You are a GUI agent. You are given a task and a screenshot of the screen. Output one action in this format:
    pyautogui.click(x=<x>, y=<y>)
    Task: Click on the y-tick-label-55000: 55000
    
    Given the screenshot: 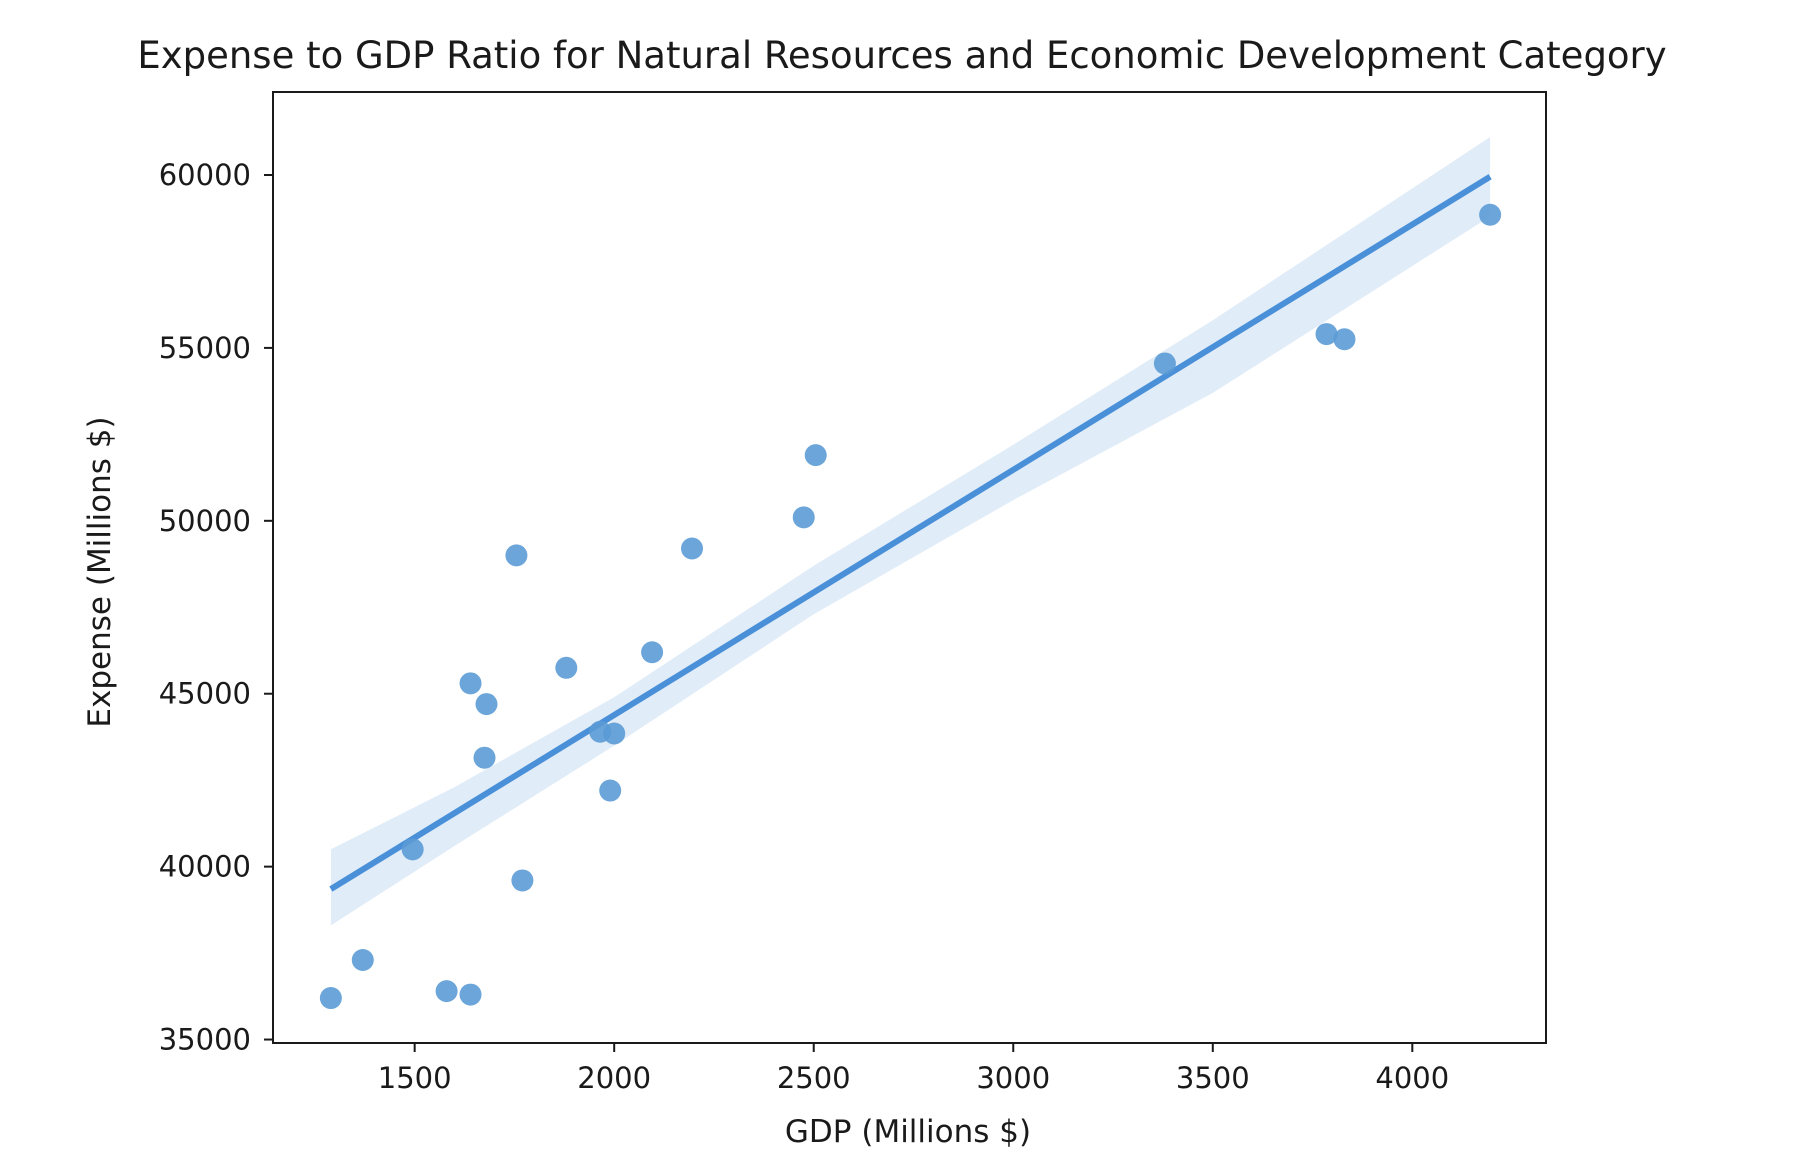 What is the action you would take?
    pyautogui.click(x=205, y=348)
    